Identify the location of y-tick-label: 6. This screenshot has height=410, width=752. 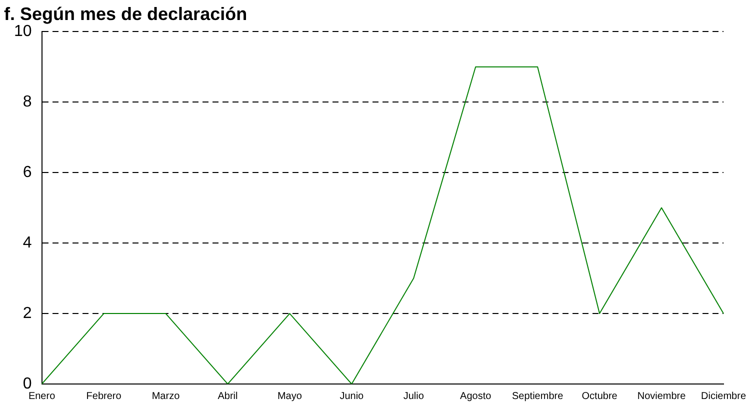
(27, 172).